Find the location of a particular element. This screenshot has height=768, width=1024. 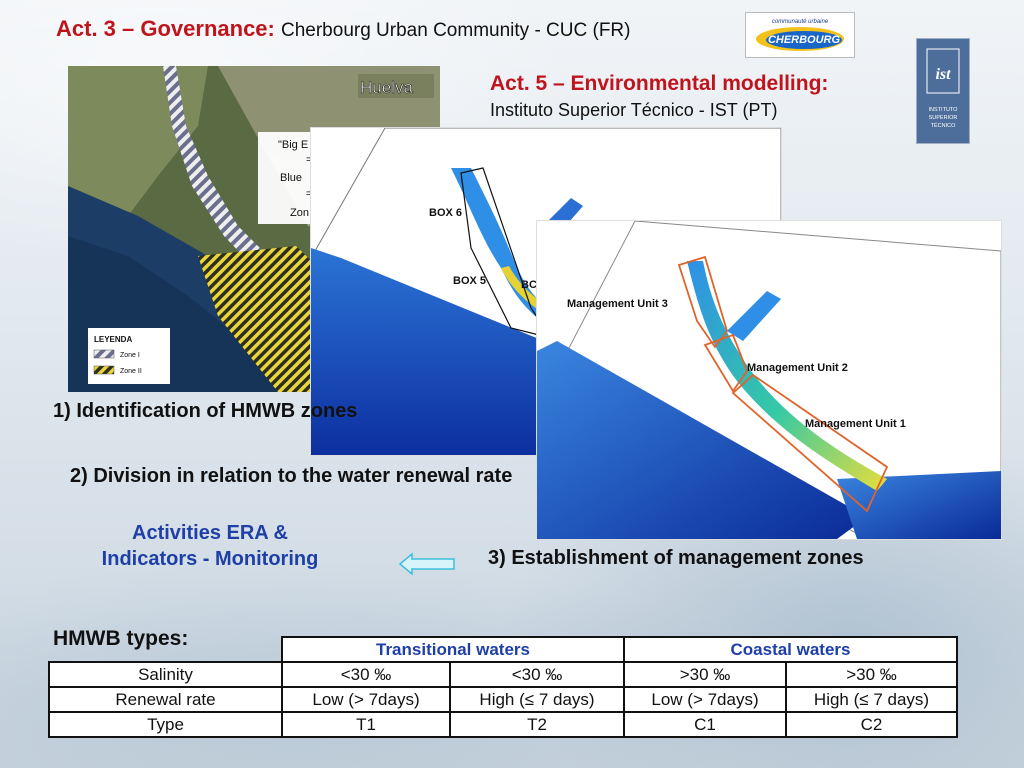

table-cell: T2 is located at coordinates (537, 724).